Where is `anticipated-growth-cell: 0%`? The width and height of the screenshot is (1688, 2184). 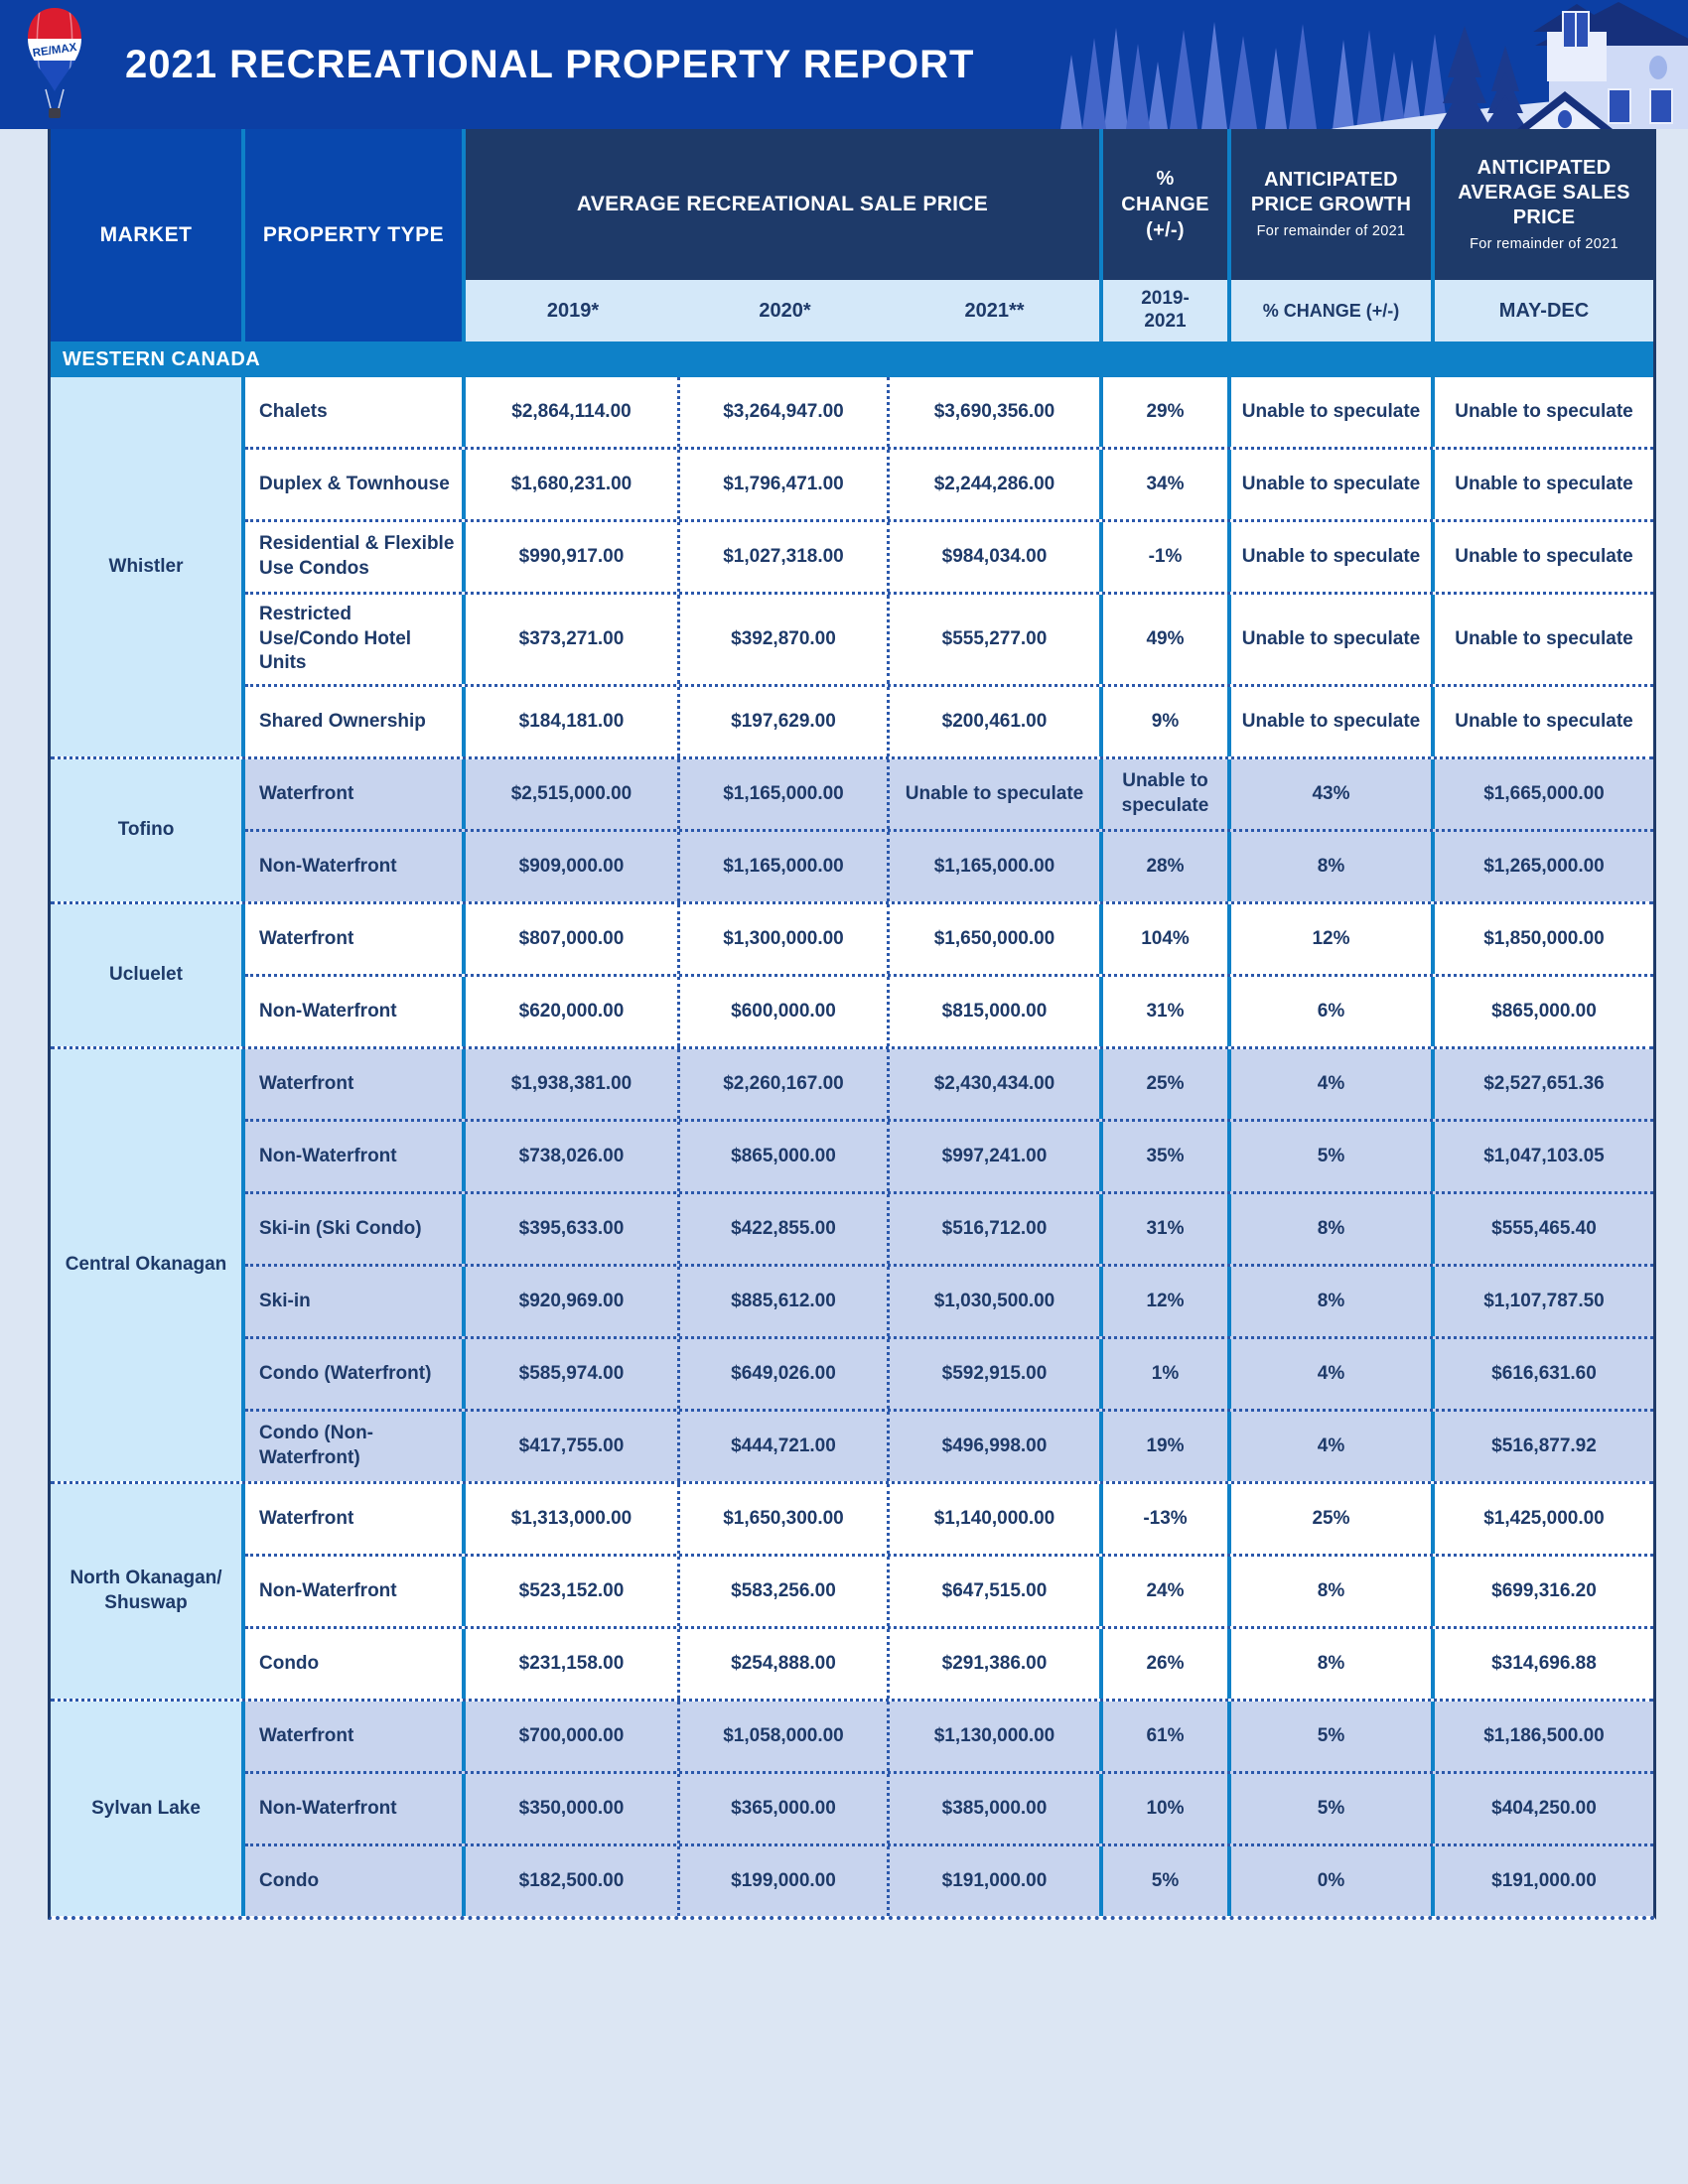 anticipated-growth-cell: 0% is located at coordinates (1333, 1881).